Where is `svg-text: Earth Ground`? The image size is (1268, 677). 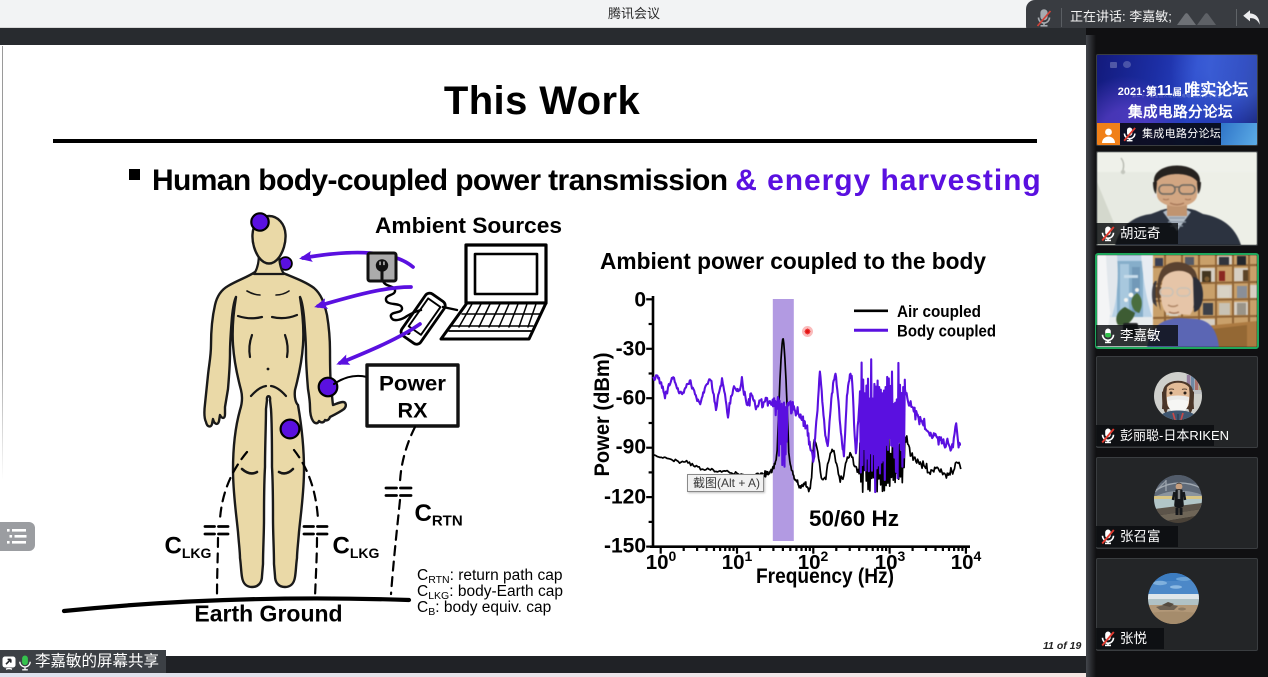 svg-text: Earth Ground is located at coordinates (268, 614).